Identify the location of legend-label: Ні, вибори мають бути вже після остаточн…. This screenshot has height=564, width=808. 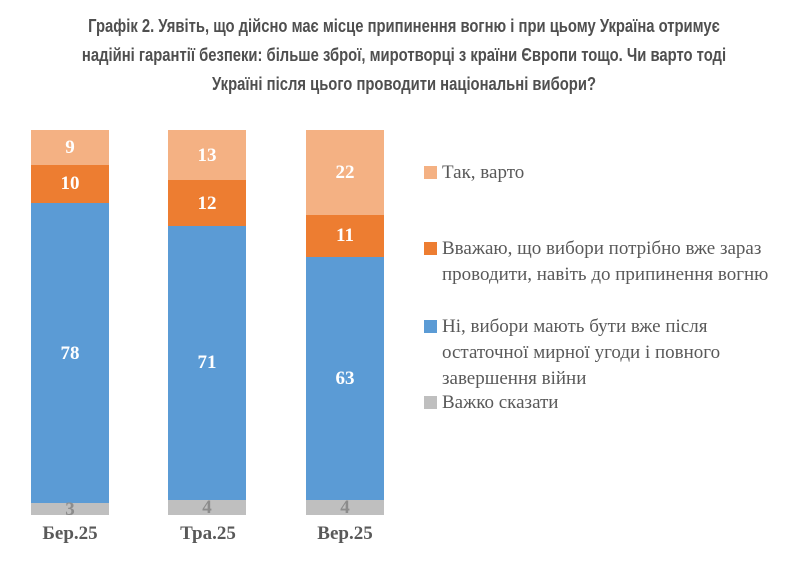
(581, 352).